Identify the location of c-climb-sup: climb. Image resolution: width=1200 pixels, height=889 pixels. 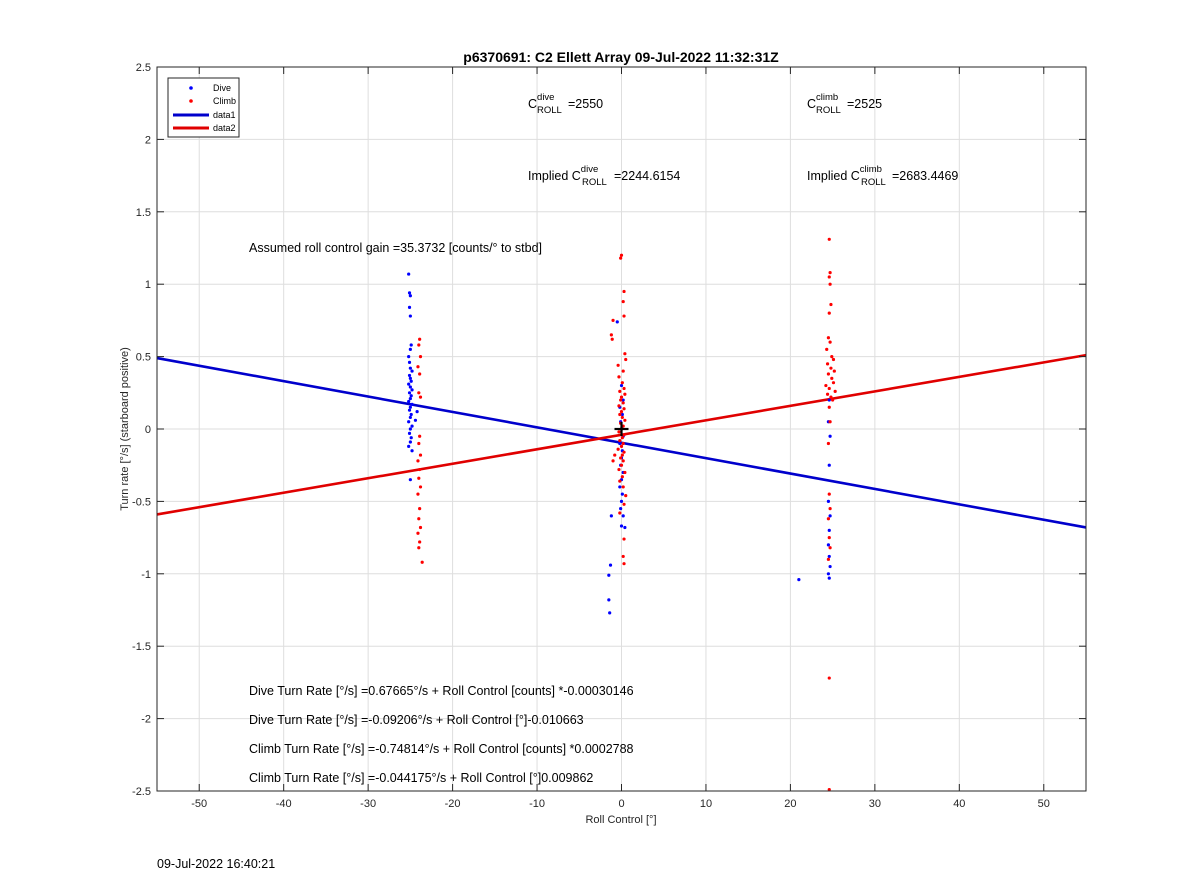
(827, 97).